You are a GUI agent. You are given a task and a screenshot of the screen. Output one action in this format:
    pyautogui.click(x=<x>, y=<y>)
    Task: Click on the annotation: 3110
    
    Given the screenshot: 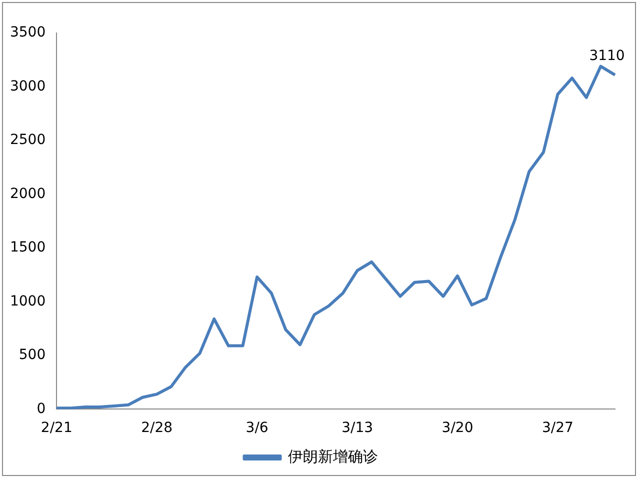 What is the action you would take?
    pyautogui.click(x=607, y=56)
    